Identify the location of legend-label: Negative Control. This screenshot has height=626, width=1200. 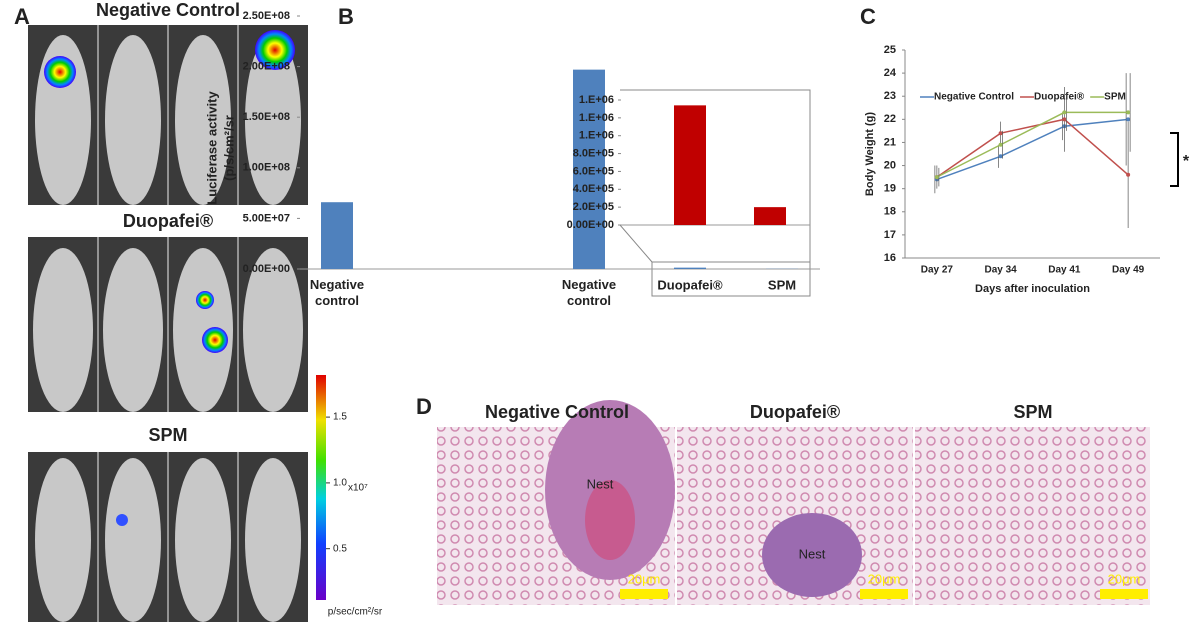
(974, 97).